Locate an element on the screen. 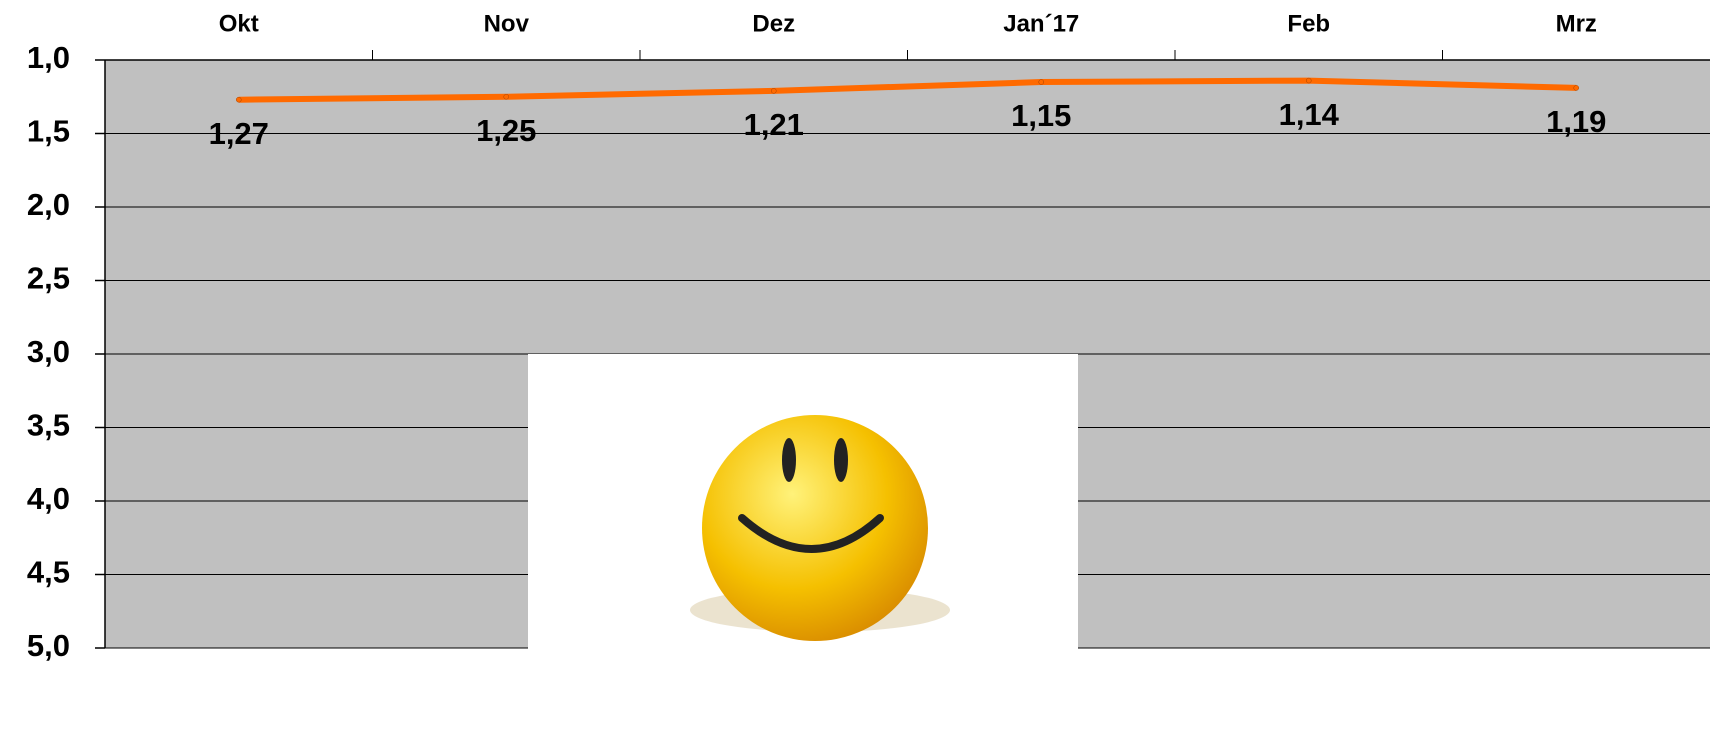 The image size is (1710, 729). x-tick-label: Feb is located at coordinates (1308, 23).